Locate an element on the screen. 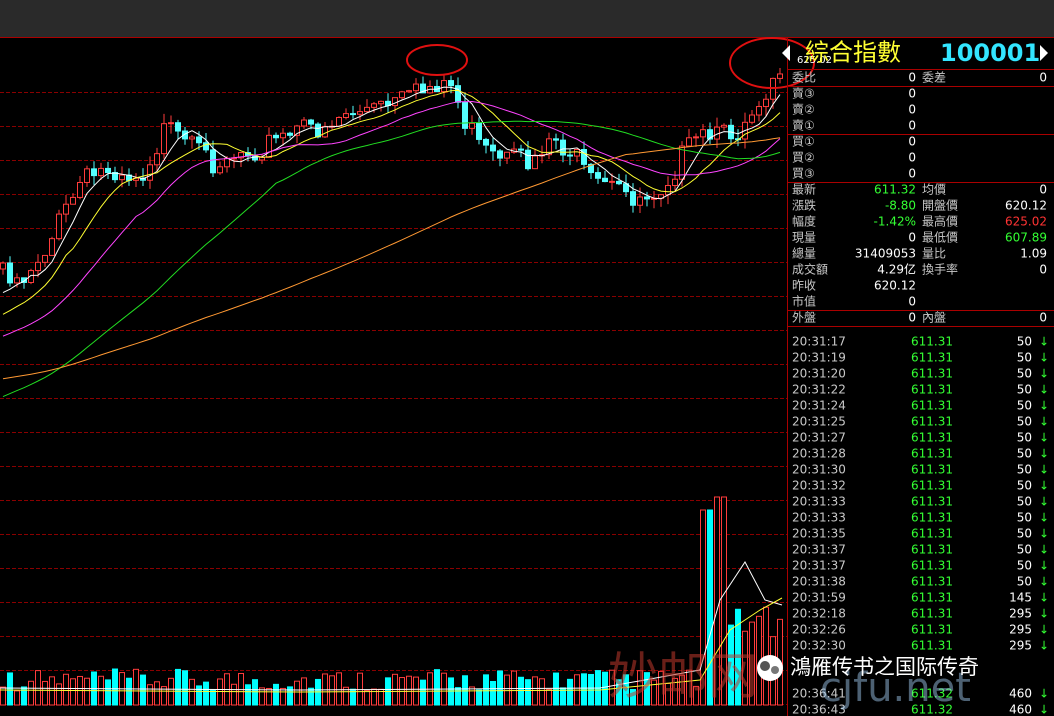 The image size is (1054, 716). field-value: 31409053 is located at coordinates (885, 254).